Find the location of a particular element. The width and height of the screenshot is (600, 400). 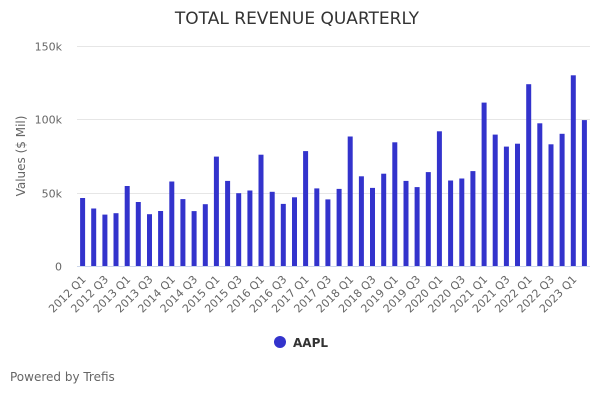

bar-2019-q3 is located at coordinates (417, 226).